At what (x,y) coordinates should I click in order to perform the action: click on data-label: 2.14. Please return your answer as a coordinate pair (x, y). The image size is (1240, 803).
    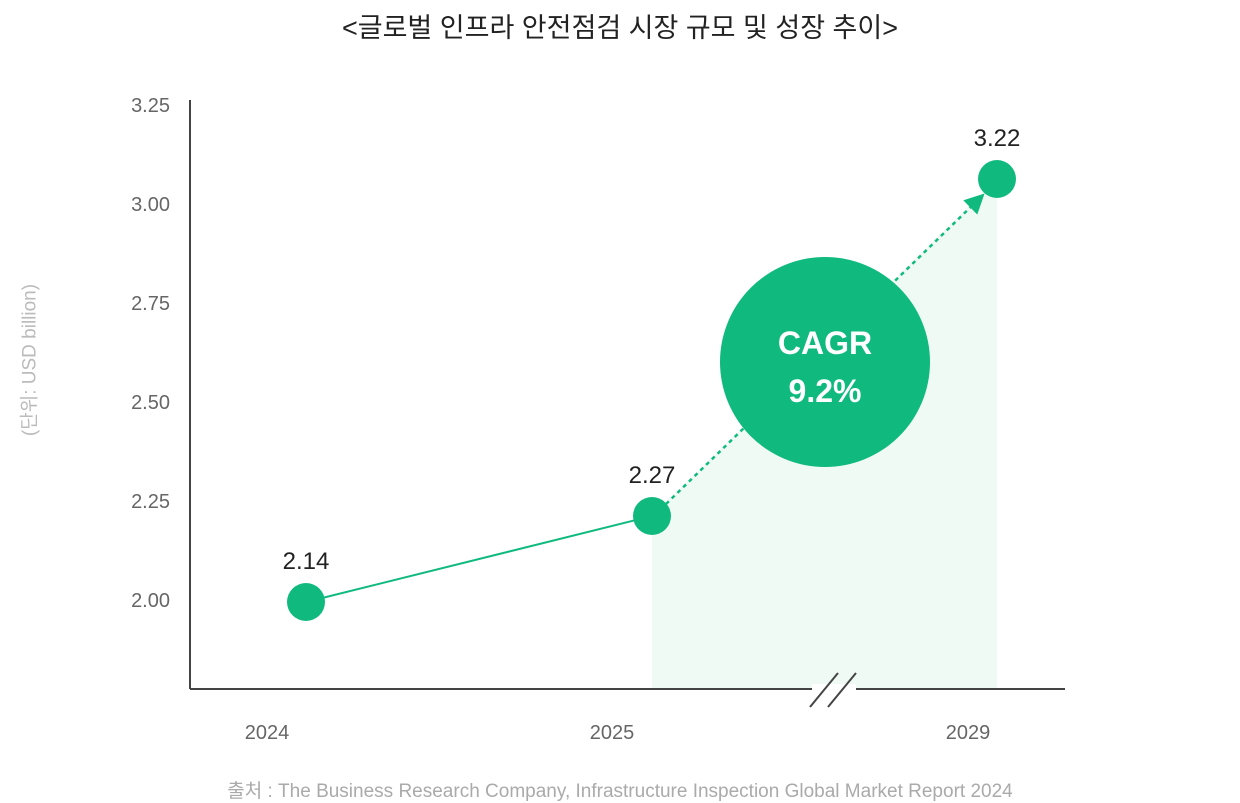
    Looking at the image, I should click on (306, 561).